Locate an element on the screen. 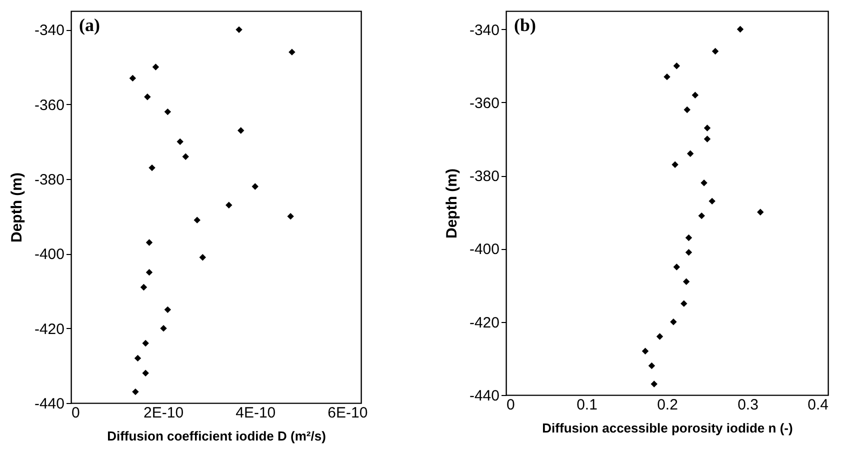 The height and width of the screenshot is (464, 867). x-tick-label: 0.1 is located at coordinates (587, 405).